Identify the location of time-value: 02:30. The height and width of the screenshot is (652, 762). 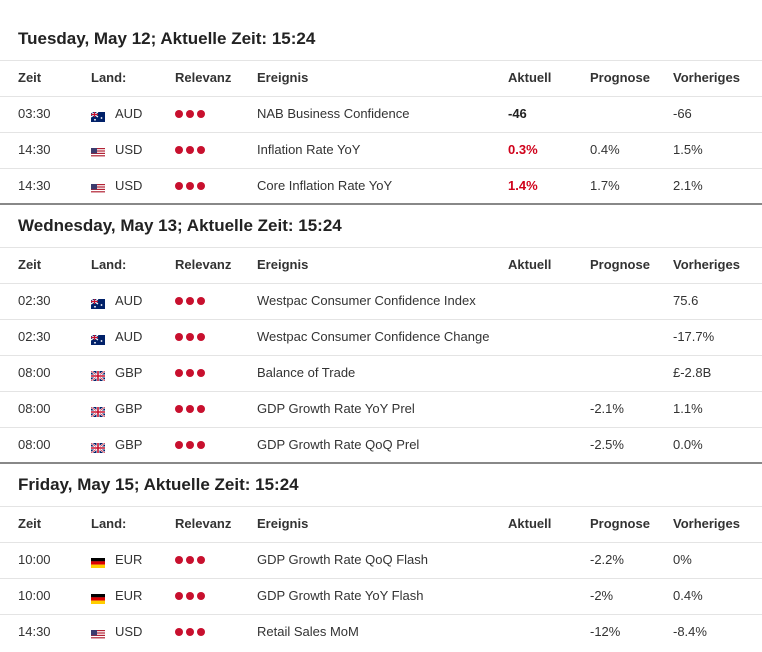
(34, 300).